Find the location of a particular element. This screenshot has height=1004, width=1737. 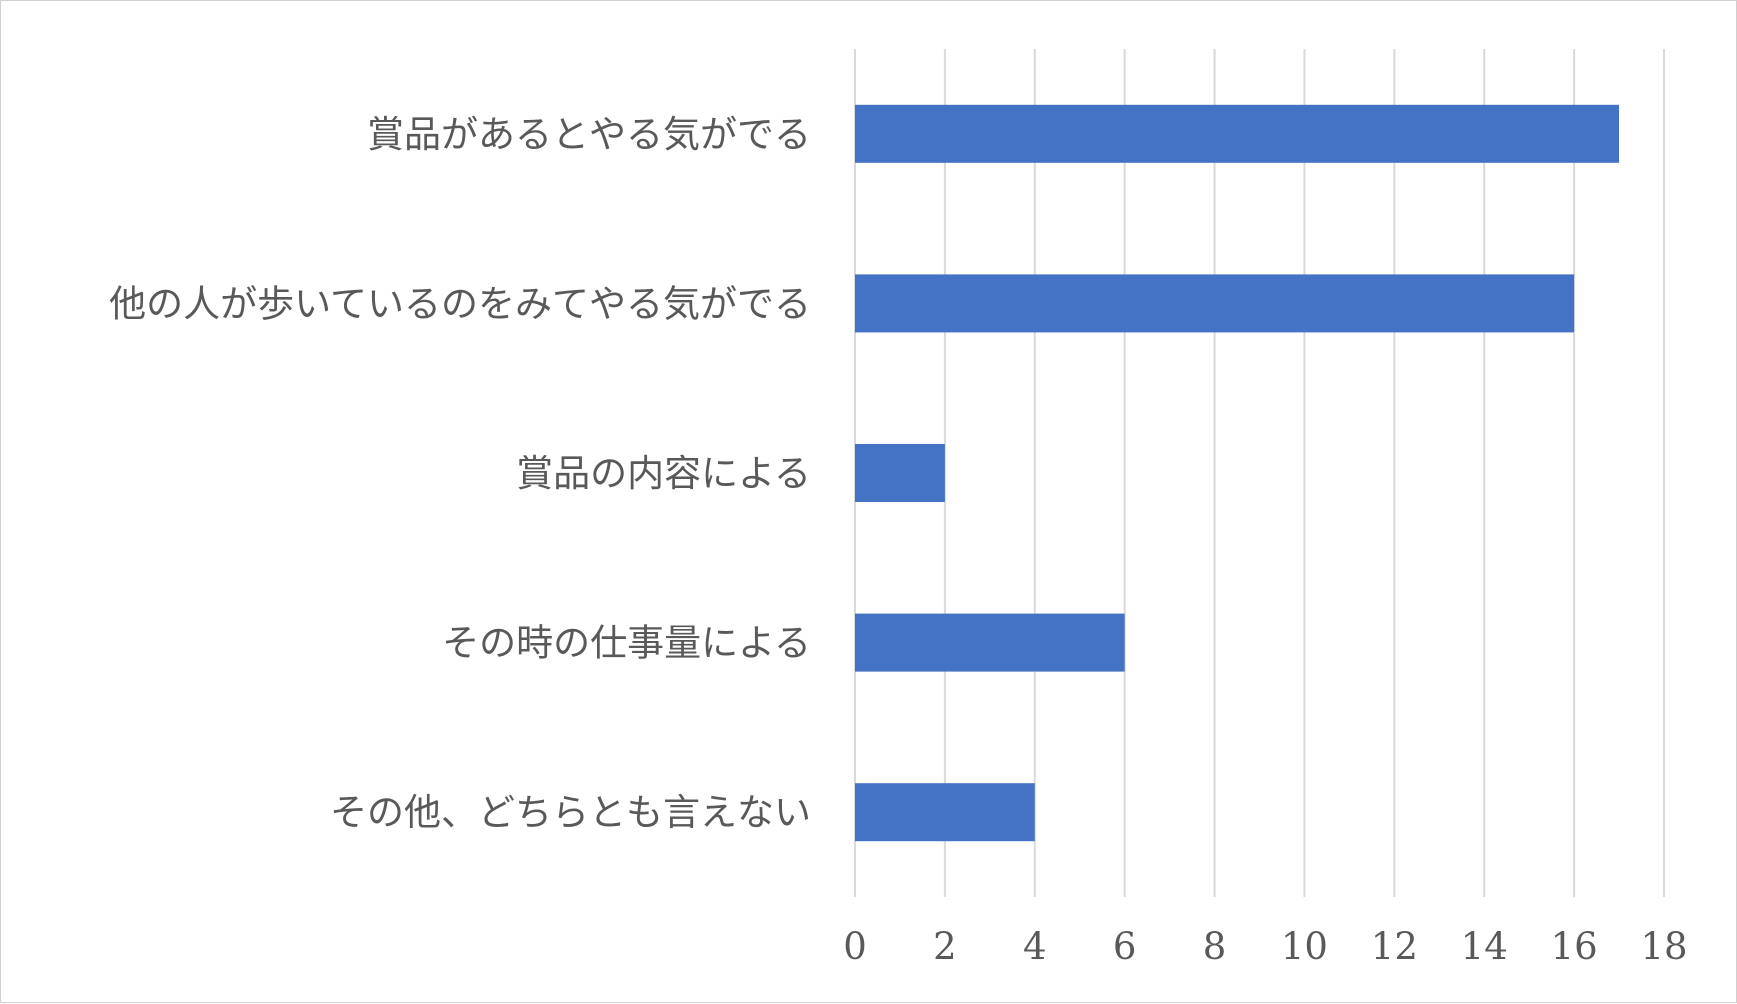

category-label: 賞品があるとやる気がでる is located at coordinates (589, 134).